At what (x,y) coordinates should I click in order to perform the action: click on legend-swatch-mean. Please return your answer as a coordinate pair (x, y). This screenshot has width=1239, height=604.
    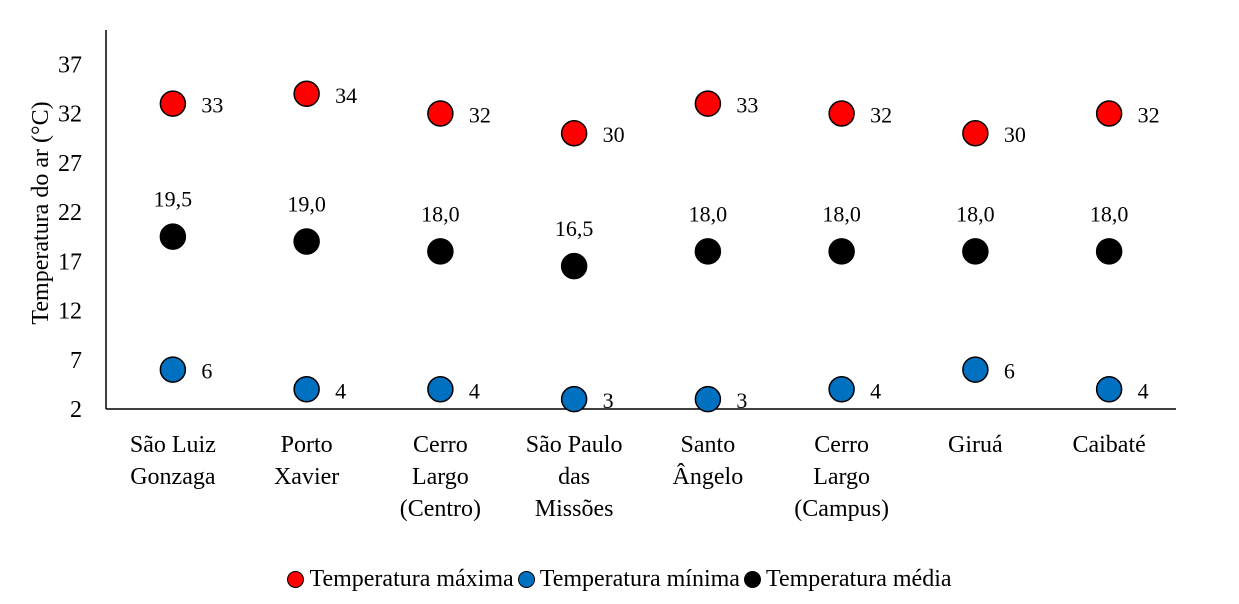
    Looking at the image, I should click on (752, 579).